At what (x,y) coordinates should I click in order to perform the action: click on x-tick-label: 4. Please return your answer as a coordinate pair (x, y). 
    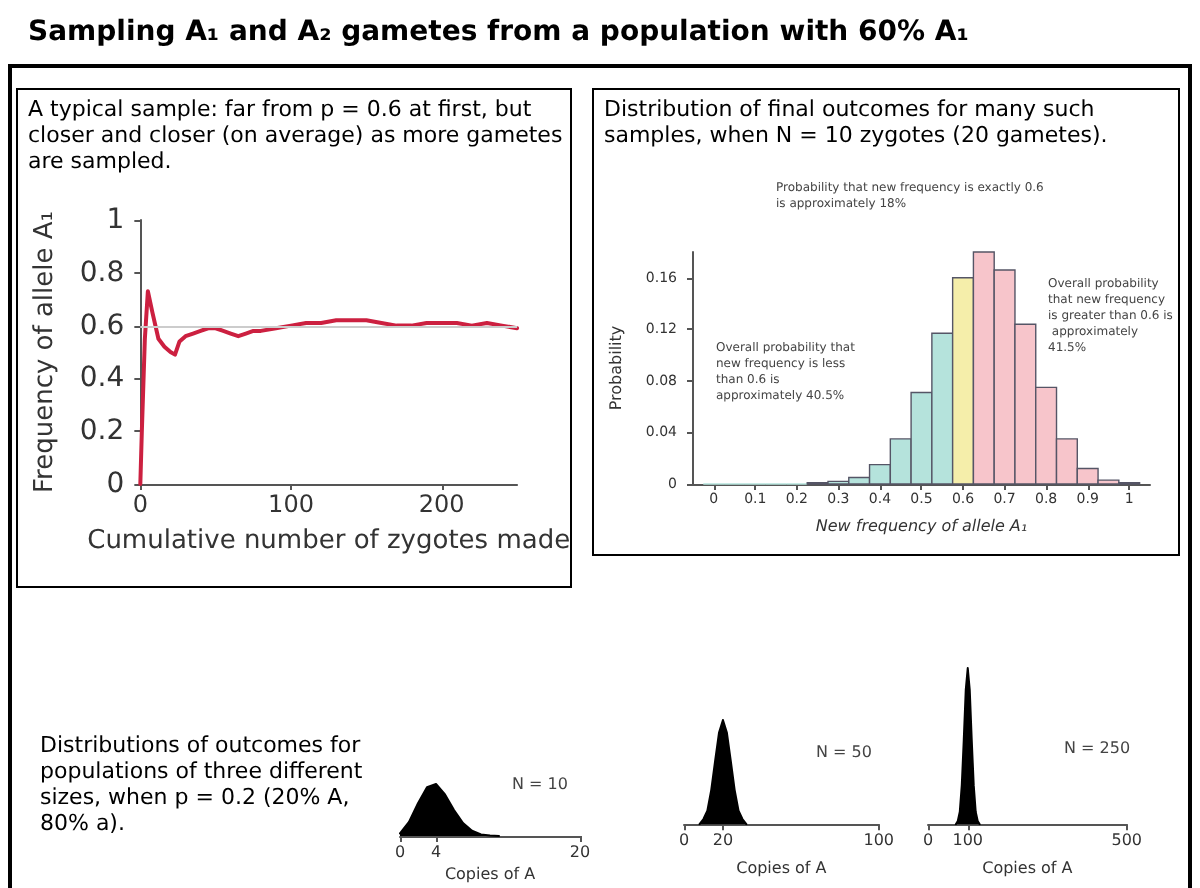
    Looking at the image, I should click on (436, 852).